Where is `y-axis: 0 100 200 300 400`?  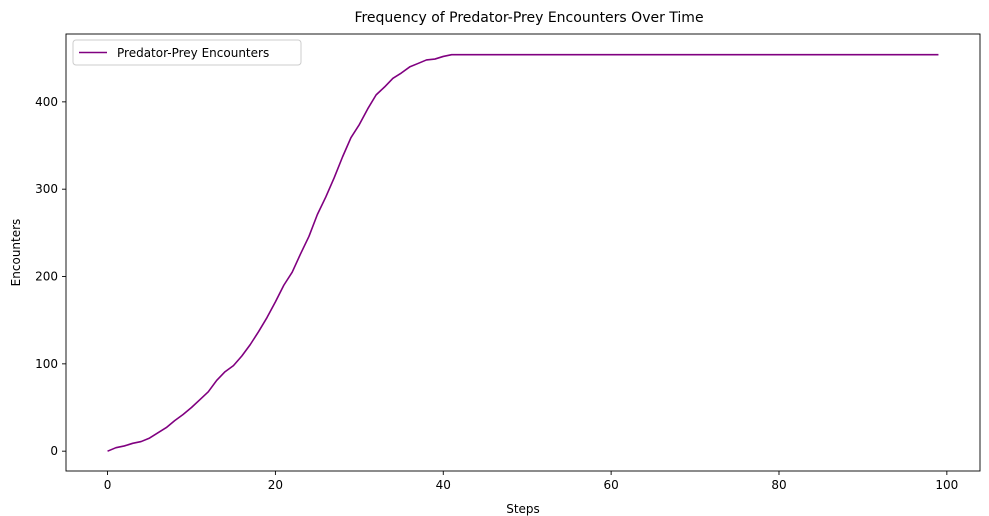
y-axis: 0 100 200 300 400 is located at coordinates (50, 276).